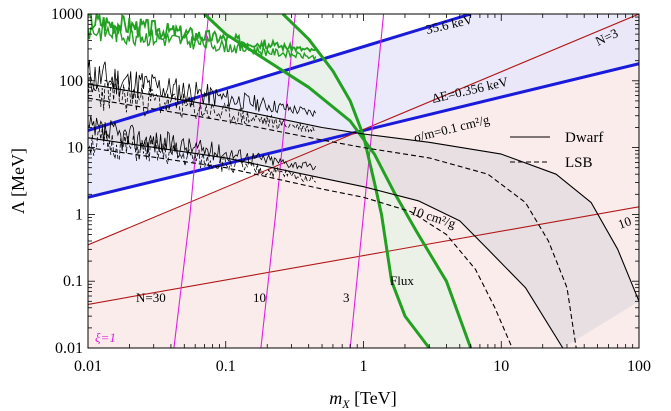 The image size is (671, 411). Describe the element at coordinates (624, 222) in the screenshot. I see `annotation-red-10: 10` at that location.